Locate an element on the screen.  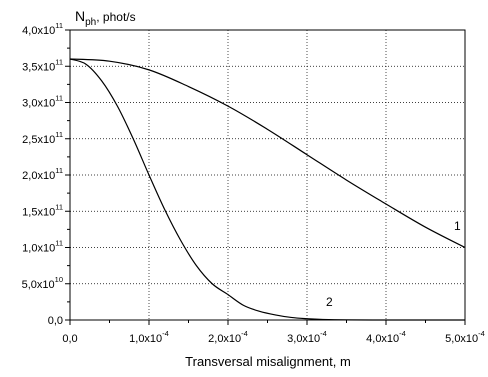
y-tick-label: 4,0x10¹¹ is located at coordinates (42, 29).